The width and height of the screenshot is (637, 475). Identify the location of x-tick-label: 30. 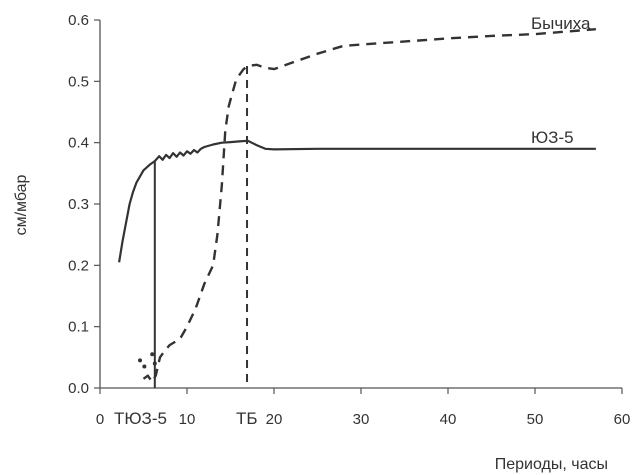
(361, 419).